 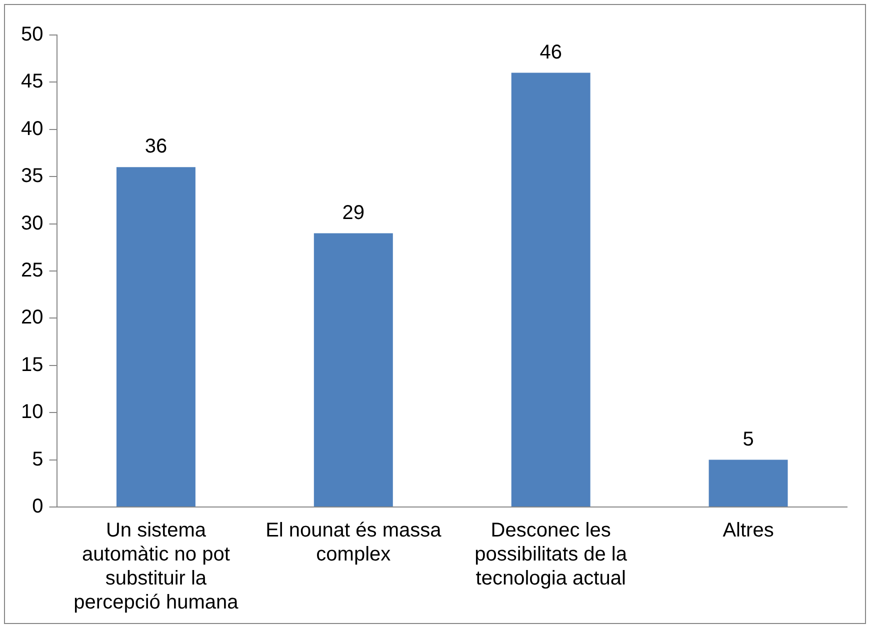 I want to click on data-label: 29, so click(x=353, y=213).